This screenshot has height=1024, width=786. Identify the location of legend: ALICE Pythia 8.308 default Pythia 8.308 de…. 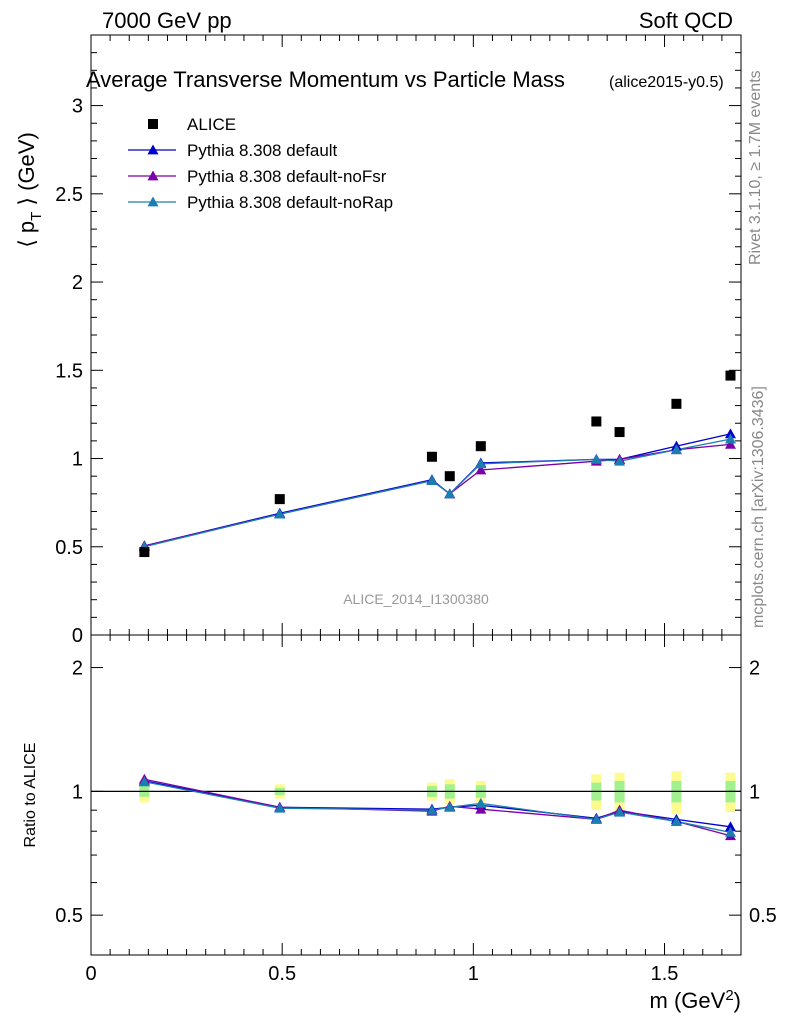
(260, 163).